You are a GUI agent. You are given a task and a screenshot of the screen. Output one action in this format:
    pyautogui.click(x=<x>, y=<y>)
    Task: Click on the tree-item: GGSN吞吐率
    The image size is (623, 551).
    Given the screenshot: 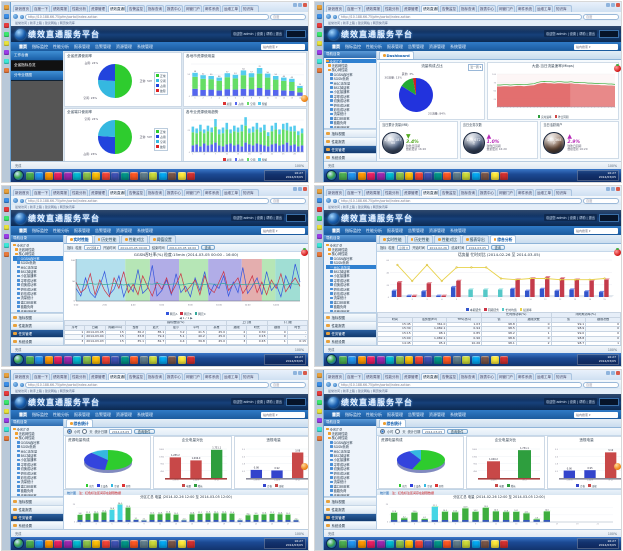 What is the action you would take?
    pyautogui.click(x=351, y=258)
    